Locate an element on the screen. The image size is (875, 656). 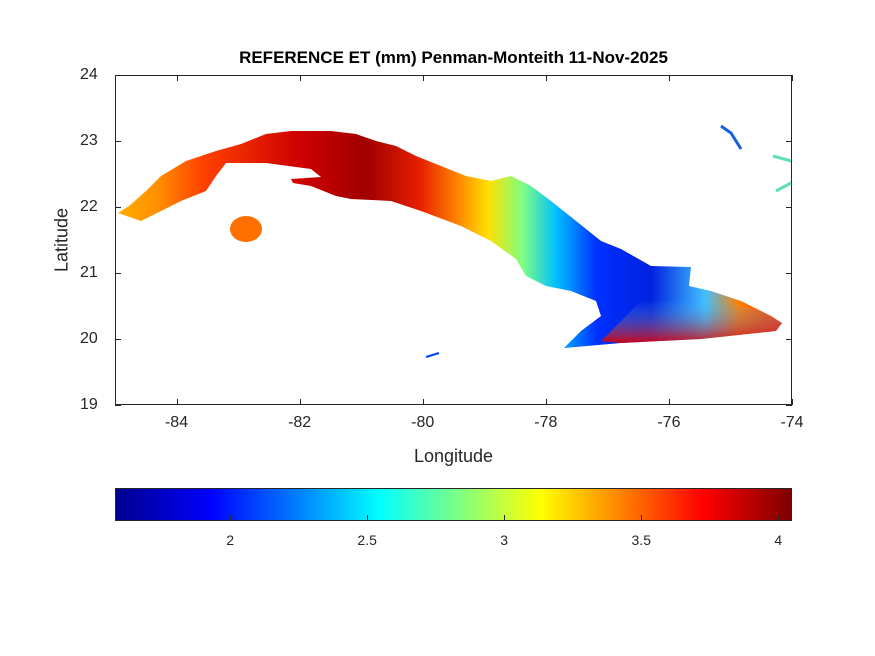
y-axis-label: Latitude is located at coordinates (61, 240).